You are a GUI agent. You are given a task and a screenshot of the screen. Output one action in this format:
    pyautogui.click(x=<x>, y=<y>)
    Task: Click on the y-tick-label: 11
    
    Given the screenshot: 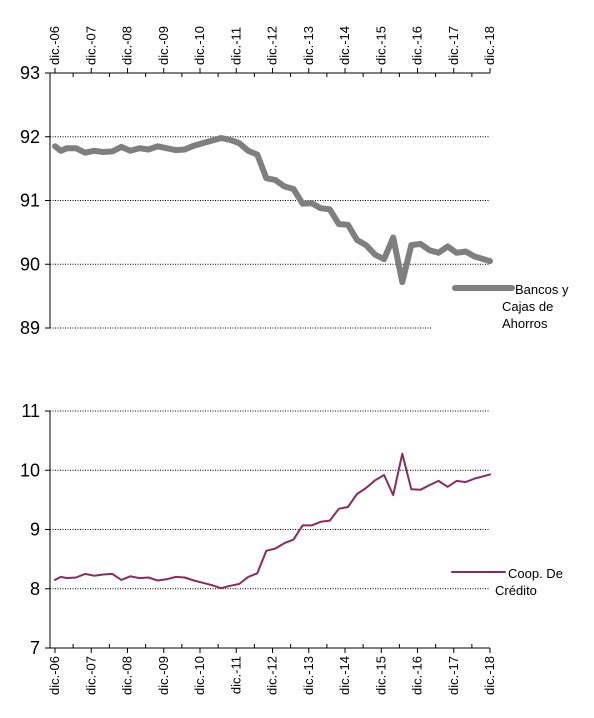 What is the action you would take?
    pyautogui.click(x=30, y=411)
    